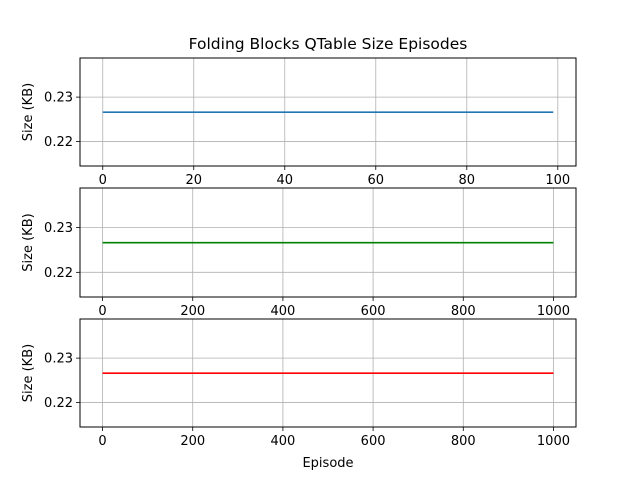  What do you see at coordinates (284, 180) in the screenshot?
I see `x-tick-label: 40` at bounding box center [284, 180].